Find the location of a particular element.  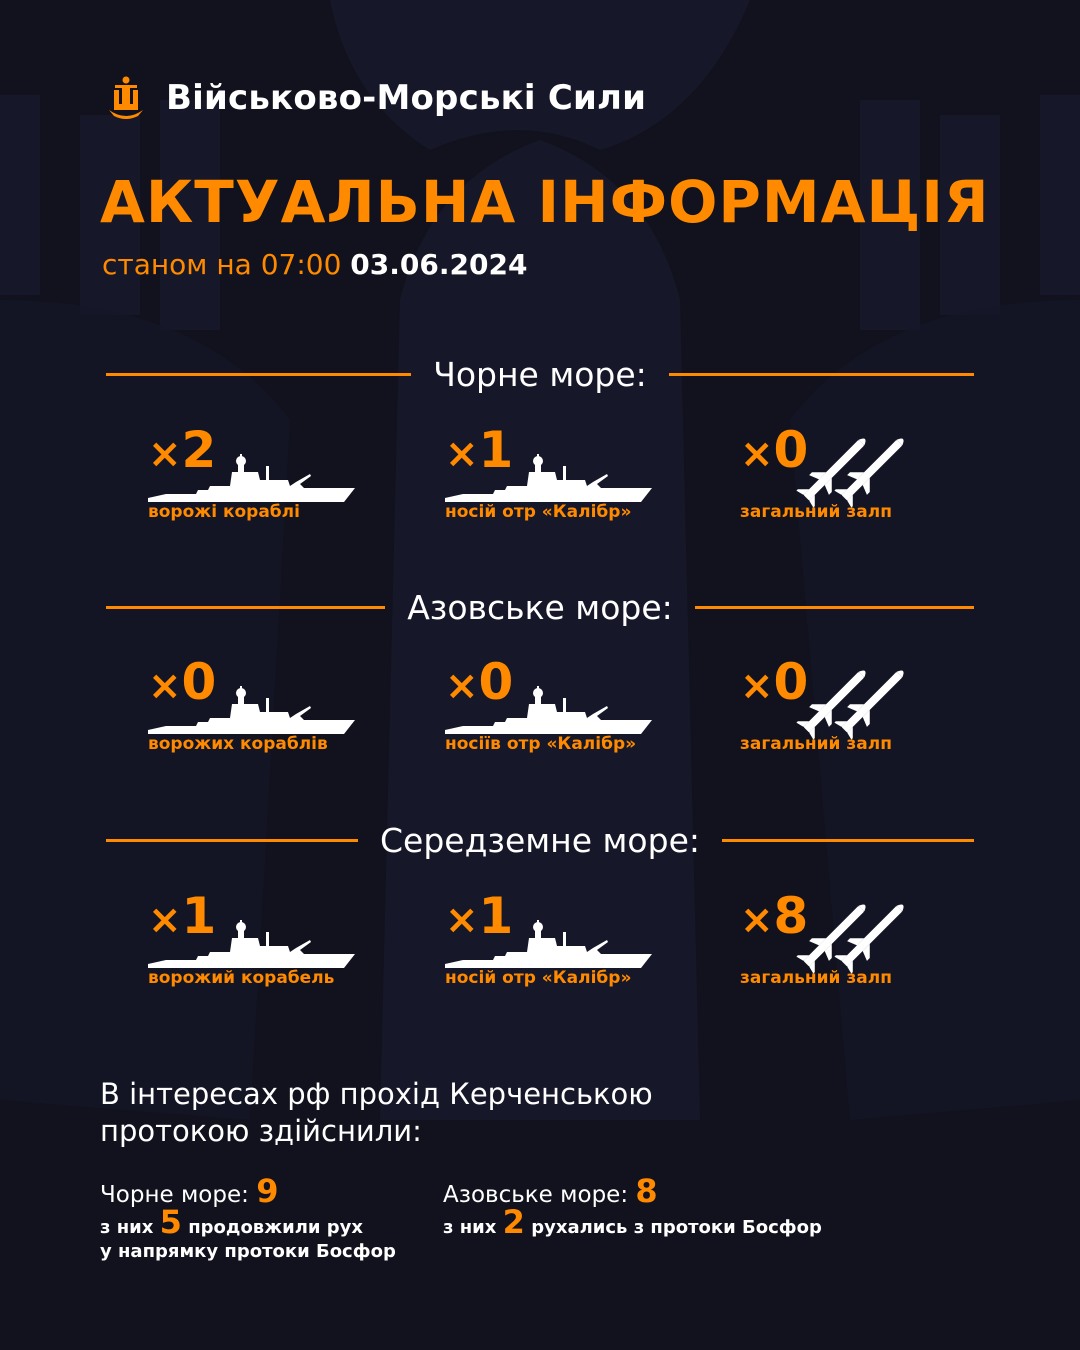

sub-suffix: продовжили рух is located at coordinates (276, 1227).